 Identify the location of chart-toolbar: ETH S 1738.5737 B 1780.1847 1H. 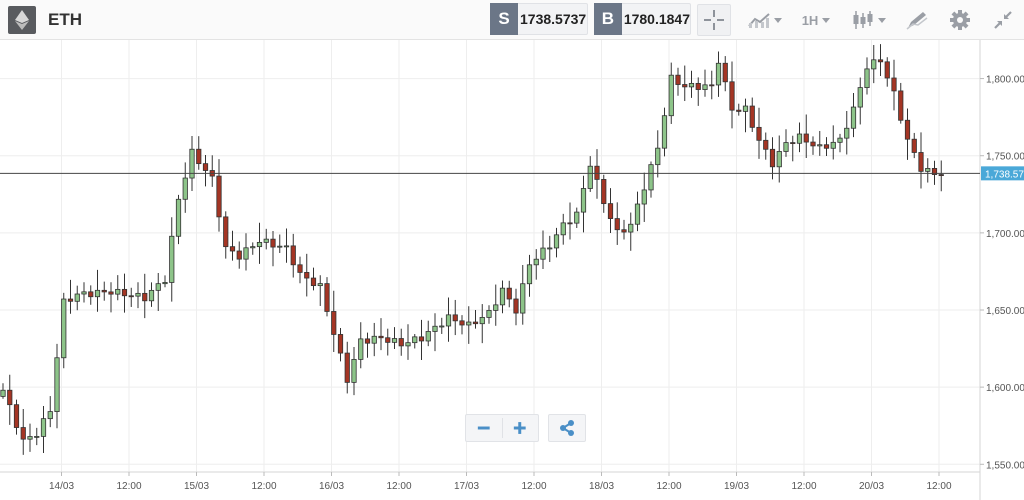
(512, 20).